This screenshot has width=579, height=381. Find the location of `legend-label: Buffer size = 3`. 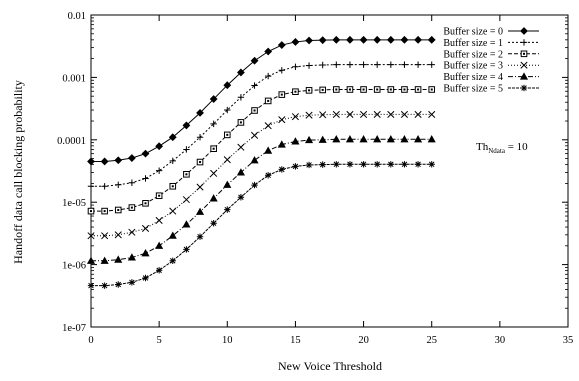

legend-label: Buffer size = 3 is located at coordinates (473, 66).